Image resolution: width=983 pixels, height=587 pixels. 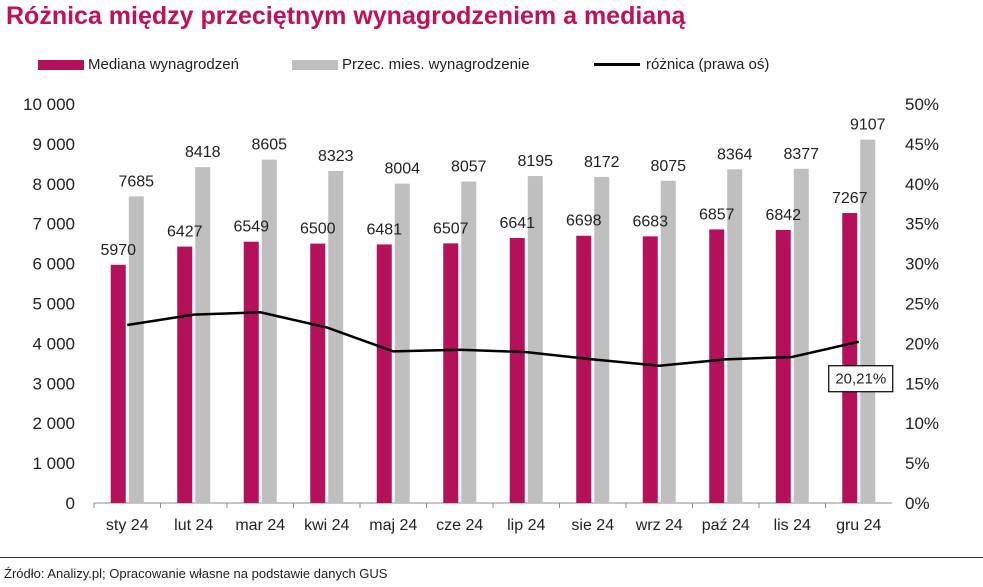 I want to click on legend-label-average: Przec. mies. wynagrodzenie, so click(x=436, y=64).